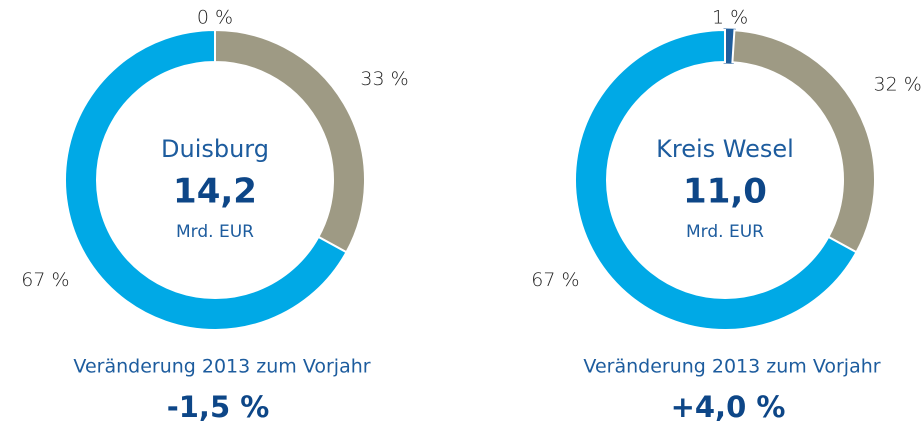 This screenshot has height=427, width=922. What do you see at coordinates (725, 192) in the screenshot?
I see `center-value: 11,0` at bounding box center [725, 192].